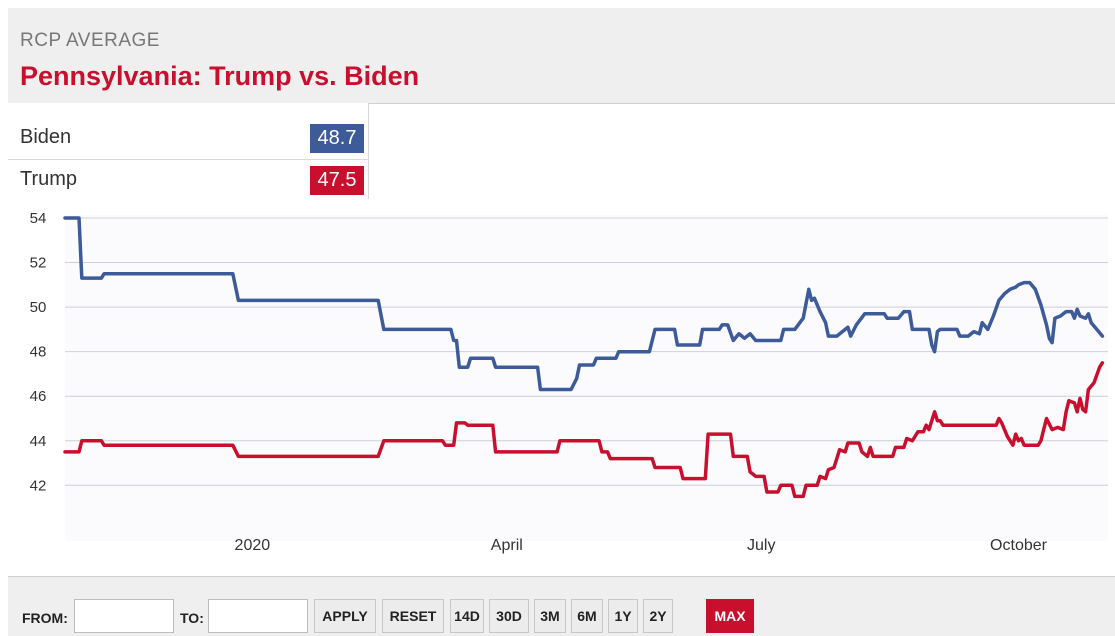 The height and width of the screenshot is (636, 1115). Describe the element at coordinates (509, 616) in the screenshot. I see `range-30d-button: 30D` at that location.